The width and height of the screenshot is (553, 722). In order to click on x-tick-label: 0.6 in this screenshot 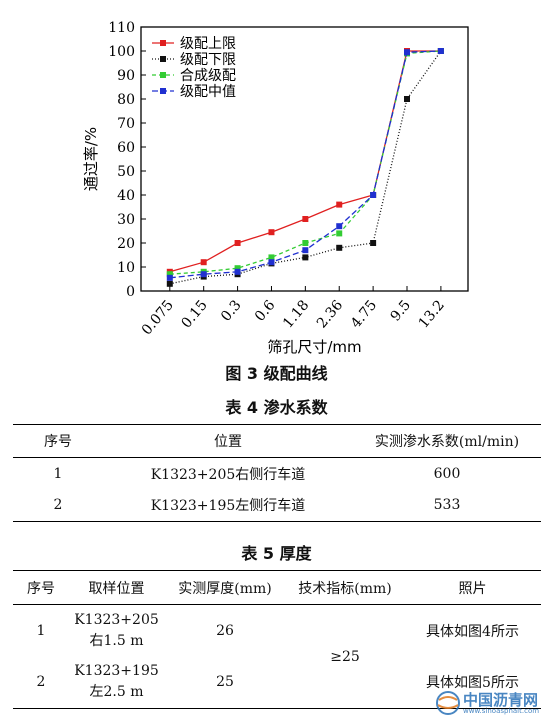, I will do `click(265, 310)`.